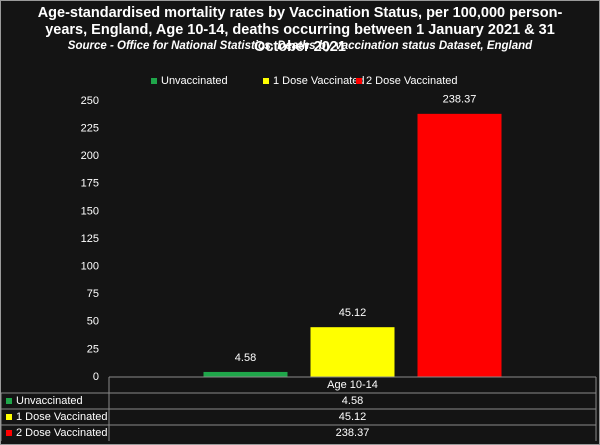  Describe the element at coordinates (353, 313) in the screenshot. I see `value-label: 45.12` at that location.